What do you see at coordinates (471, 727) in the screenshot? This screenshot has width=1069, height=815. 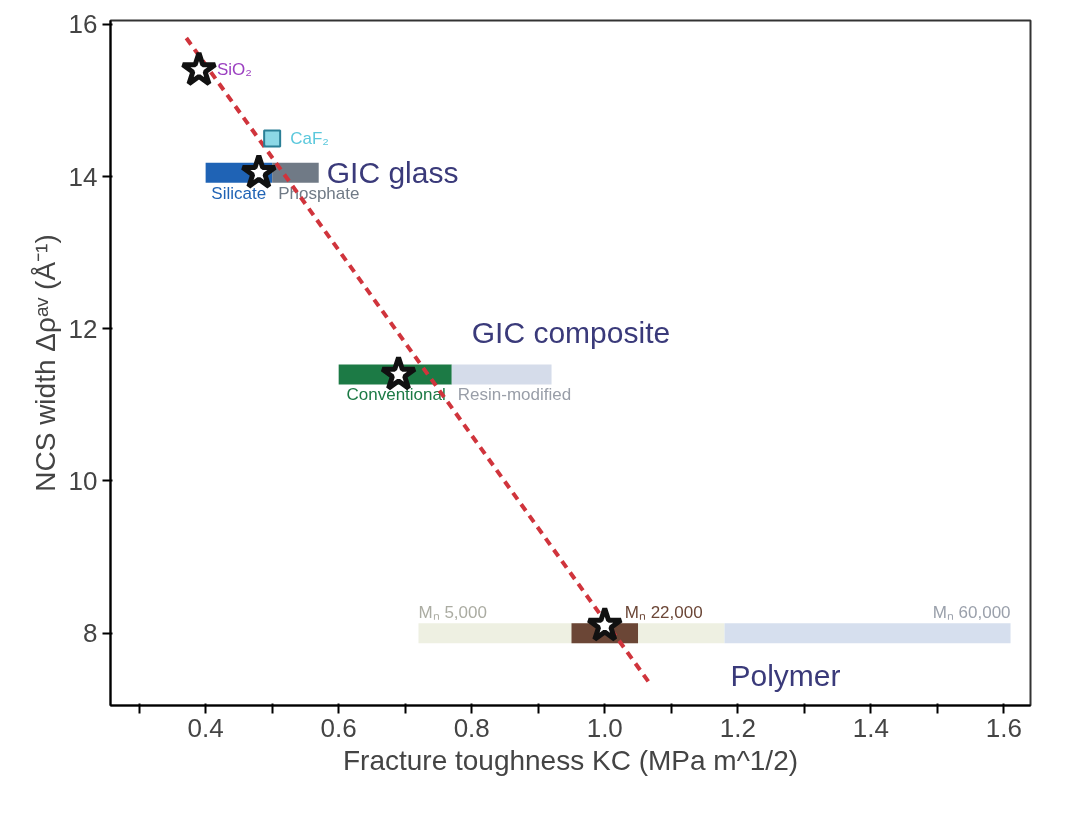 I see `x-tick-label: 0.8` at bounding box center [471, 727].